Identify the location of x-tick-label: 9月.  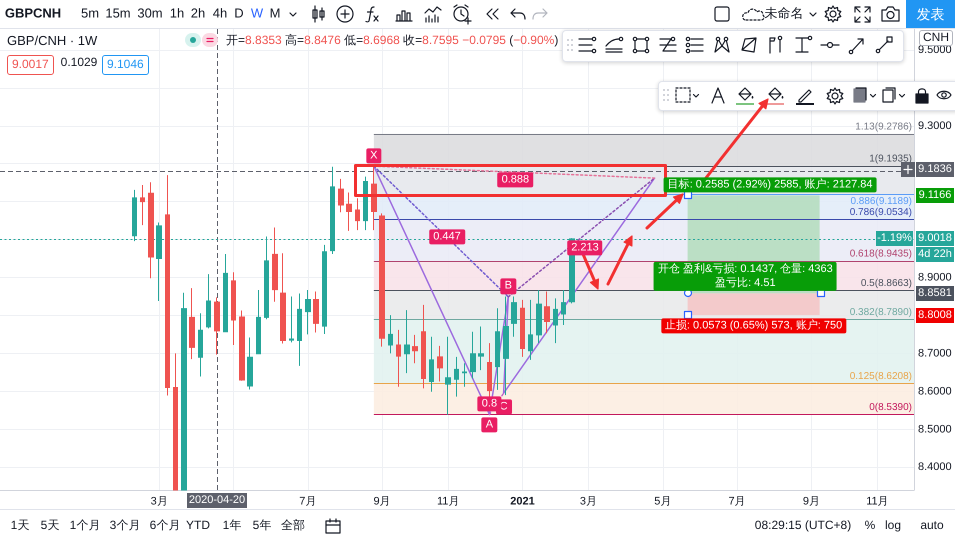
(811, 502).